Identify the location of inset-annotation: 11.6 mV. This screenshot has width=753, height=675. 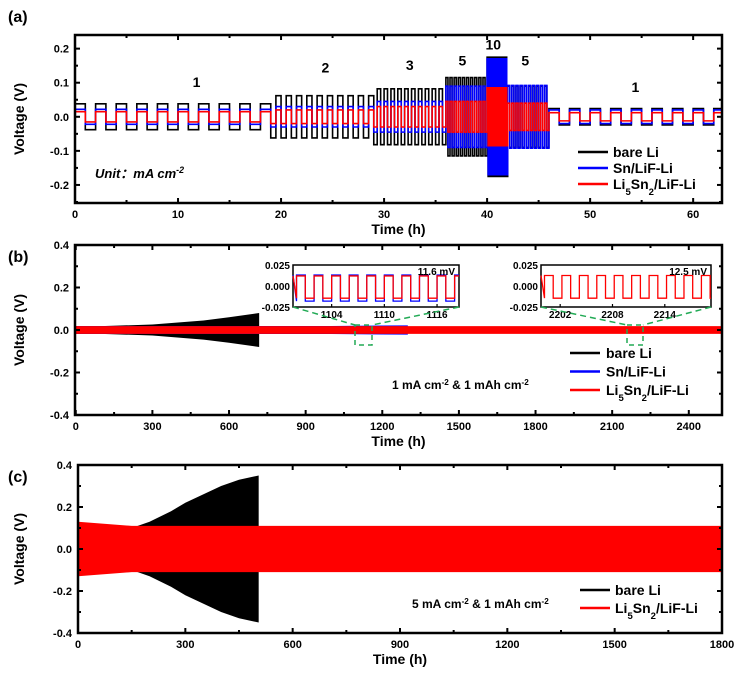
(437, 272).